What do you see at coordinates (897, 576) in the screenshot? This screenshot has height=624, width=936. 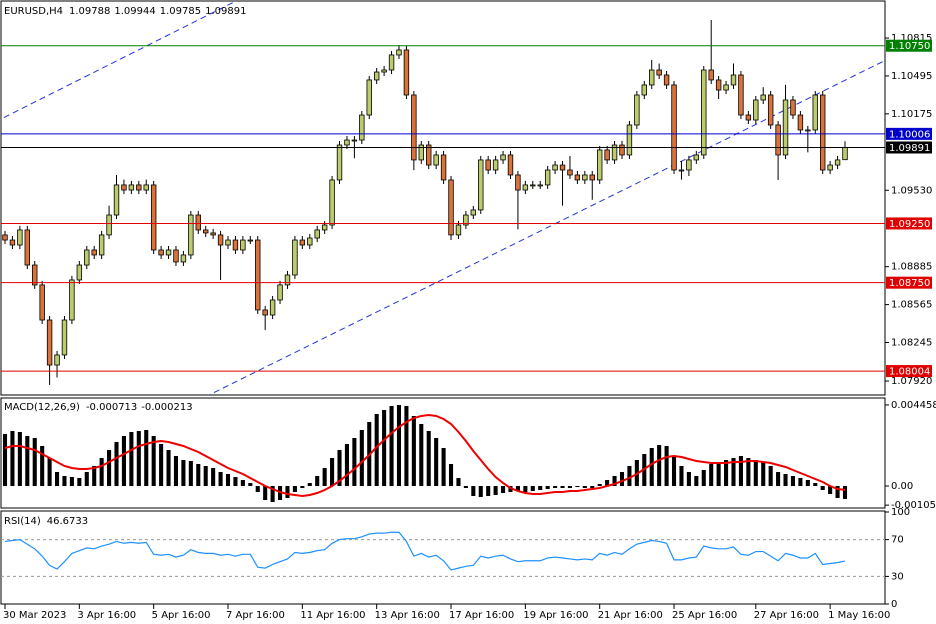 I see `y-tick-label: 30` at bounding box center [897, 576].